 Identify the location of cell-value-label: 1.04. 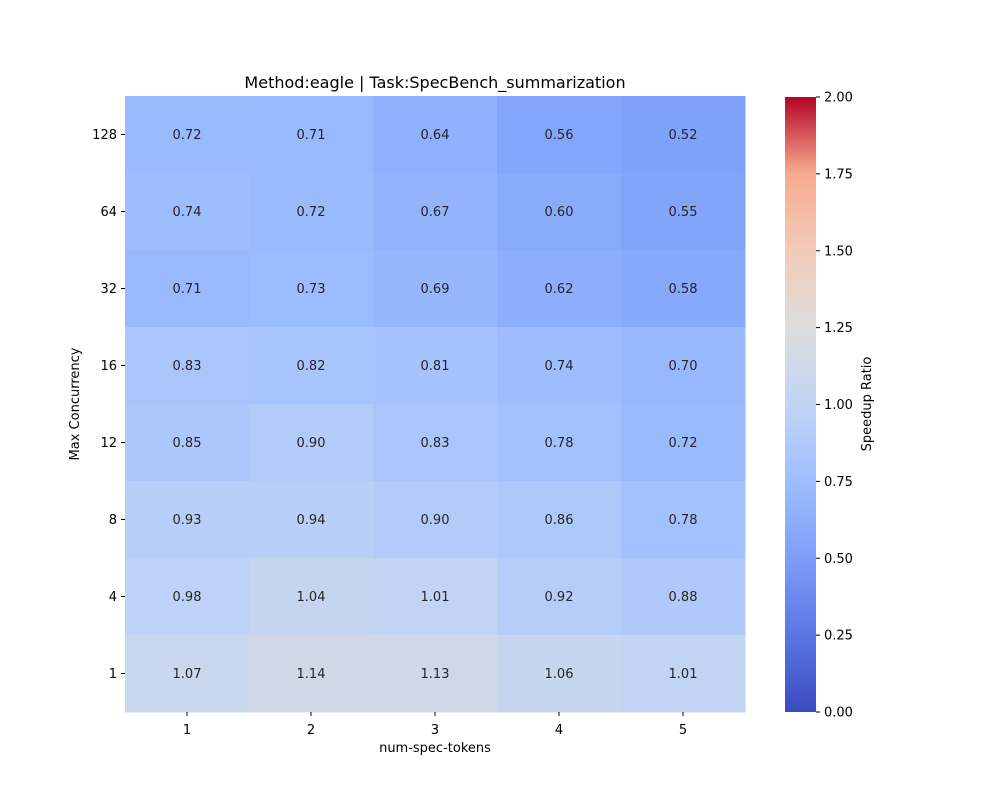
(311, 597).